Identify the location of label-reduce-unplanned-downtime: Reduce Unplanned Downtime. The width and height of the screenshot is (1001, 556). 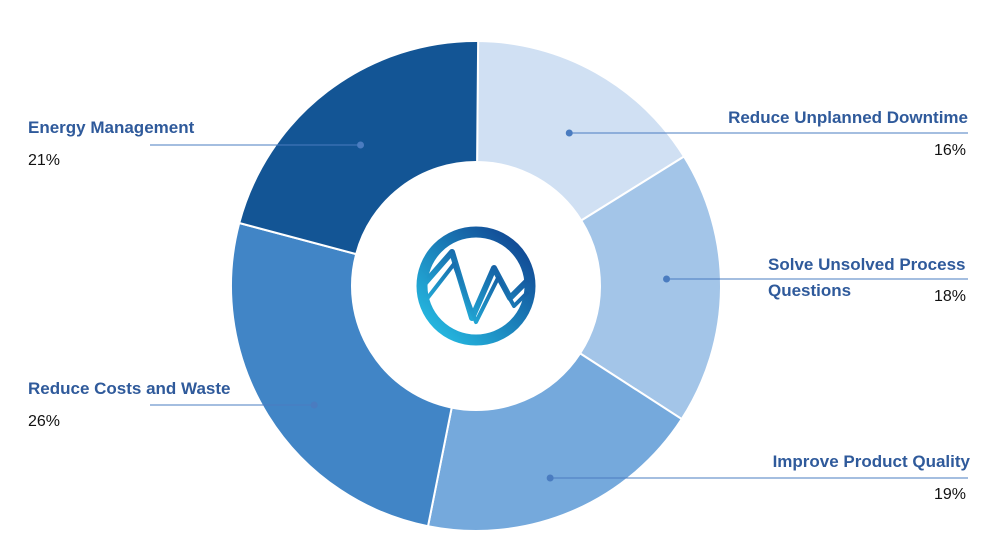
(848, 117).